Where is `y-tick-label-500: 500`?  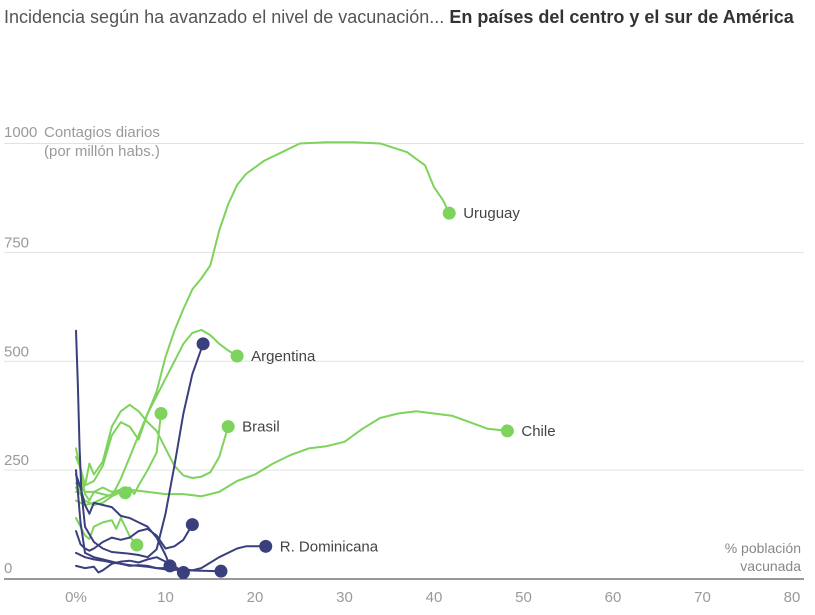 y-tick-label-500: 500 is located at coordinates (16, 351).